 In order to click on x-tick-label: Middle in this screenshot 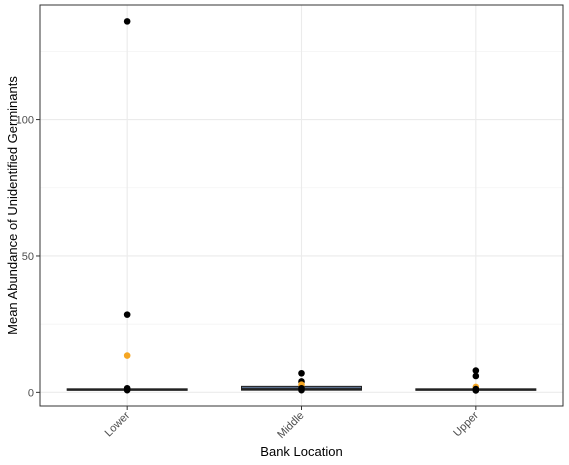, I will do `click(290, 425)`.